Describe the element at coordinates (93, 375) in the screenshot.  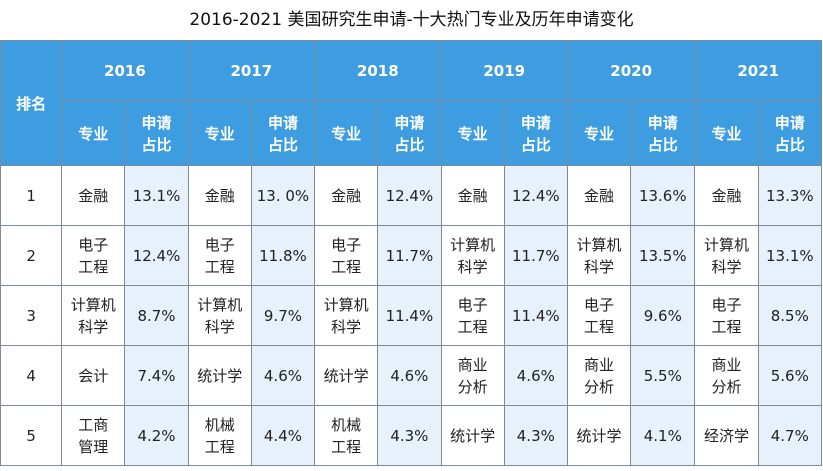
I see `major-cell: 会计` at that location.